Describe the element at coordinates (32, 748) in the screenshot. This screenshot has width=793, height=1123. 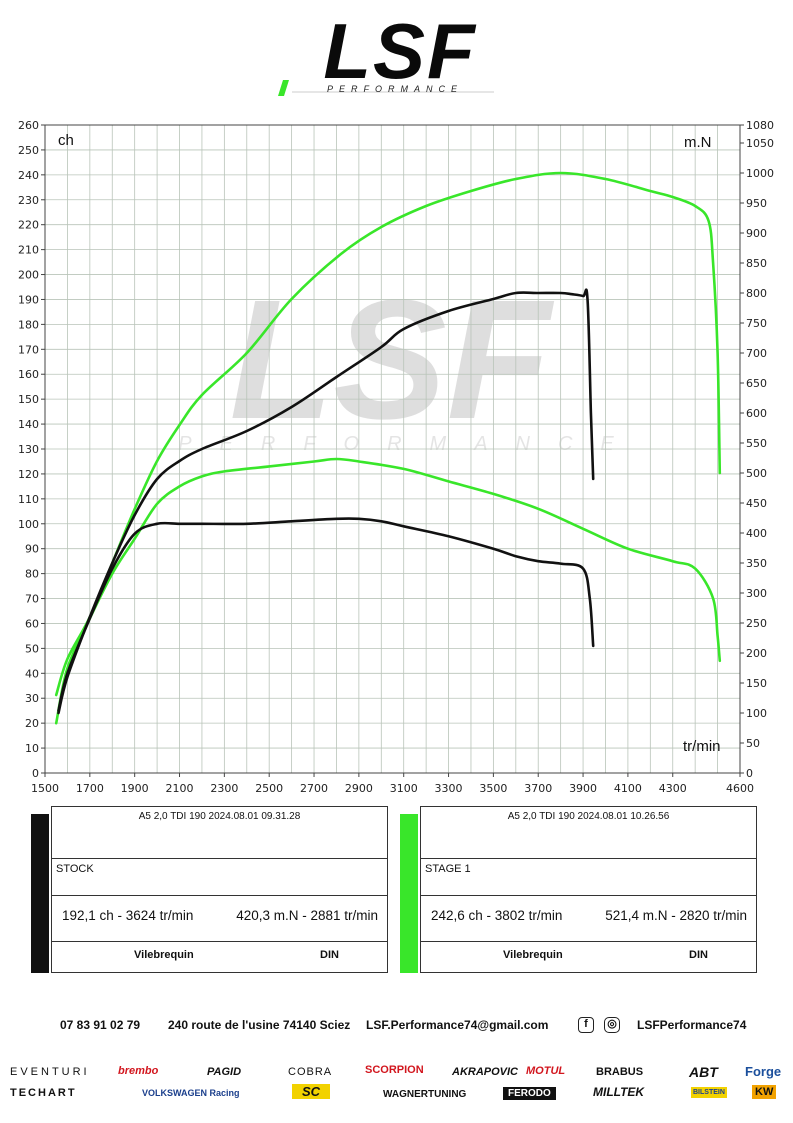
I see `left-tick-label: 10` at that location.